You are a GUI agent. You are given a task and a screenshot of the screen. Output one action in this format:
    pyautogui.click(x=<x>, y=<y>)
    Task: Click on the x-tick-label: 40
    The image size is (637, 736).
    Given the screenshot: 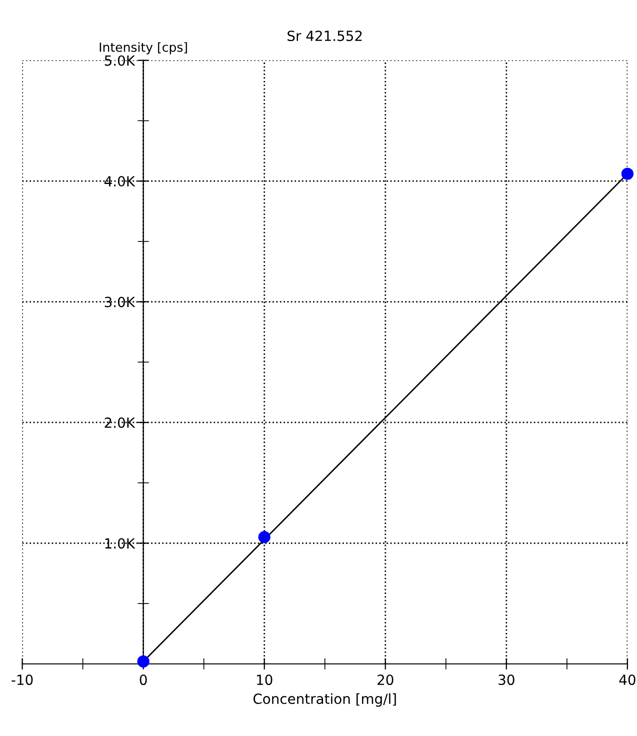 What is the action you would take?
    pyautogui.click(x=627, y=680)
    